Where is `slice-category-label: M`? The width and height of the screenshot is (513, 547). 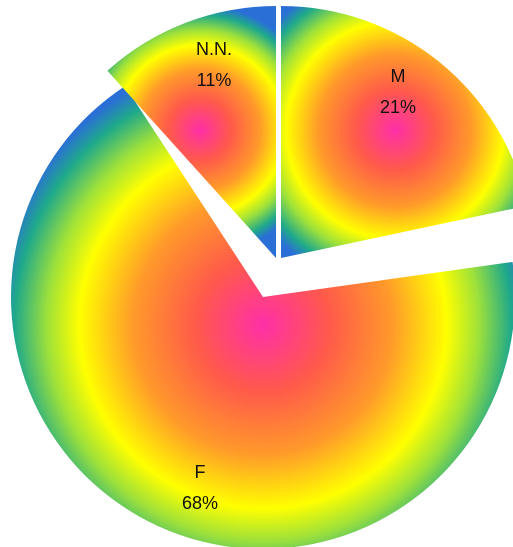
slice-category-label: M is located at coordinates (398, 76).